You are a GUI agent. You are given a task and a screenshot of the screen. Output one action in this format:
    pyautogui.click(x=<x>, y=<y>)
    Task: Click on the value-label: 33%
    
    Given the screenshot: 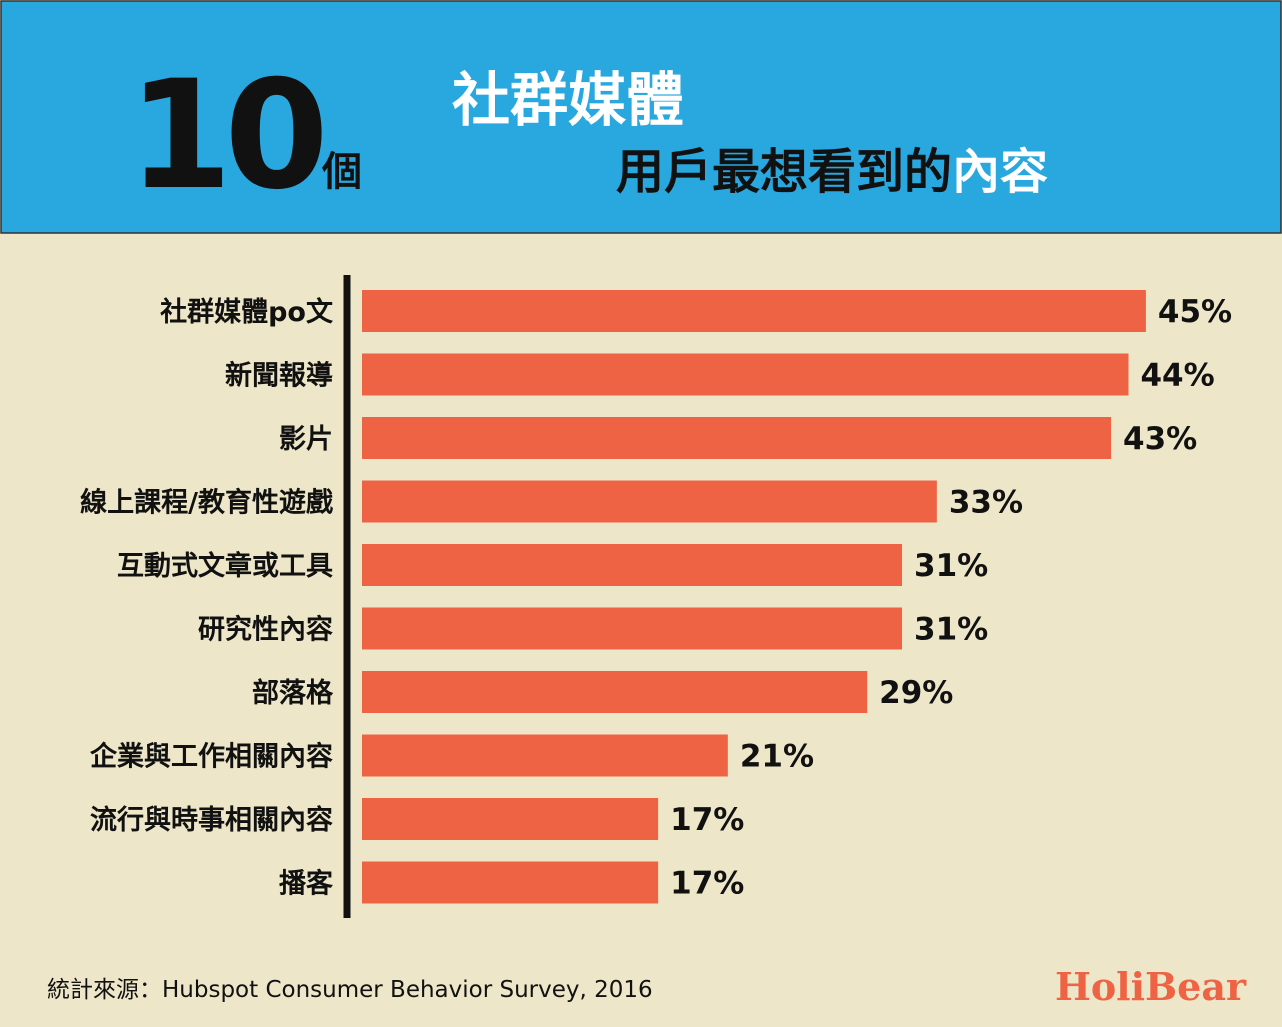 What is the action you would take?
    pyautogui.click(x=986, y=503)
    